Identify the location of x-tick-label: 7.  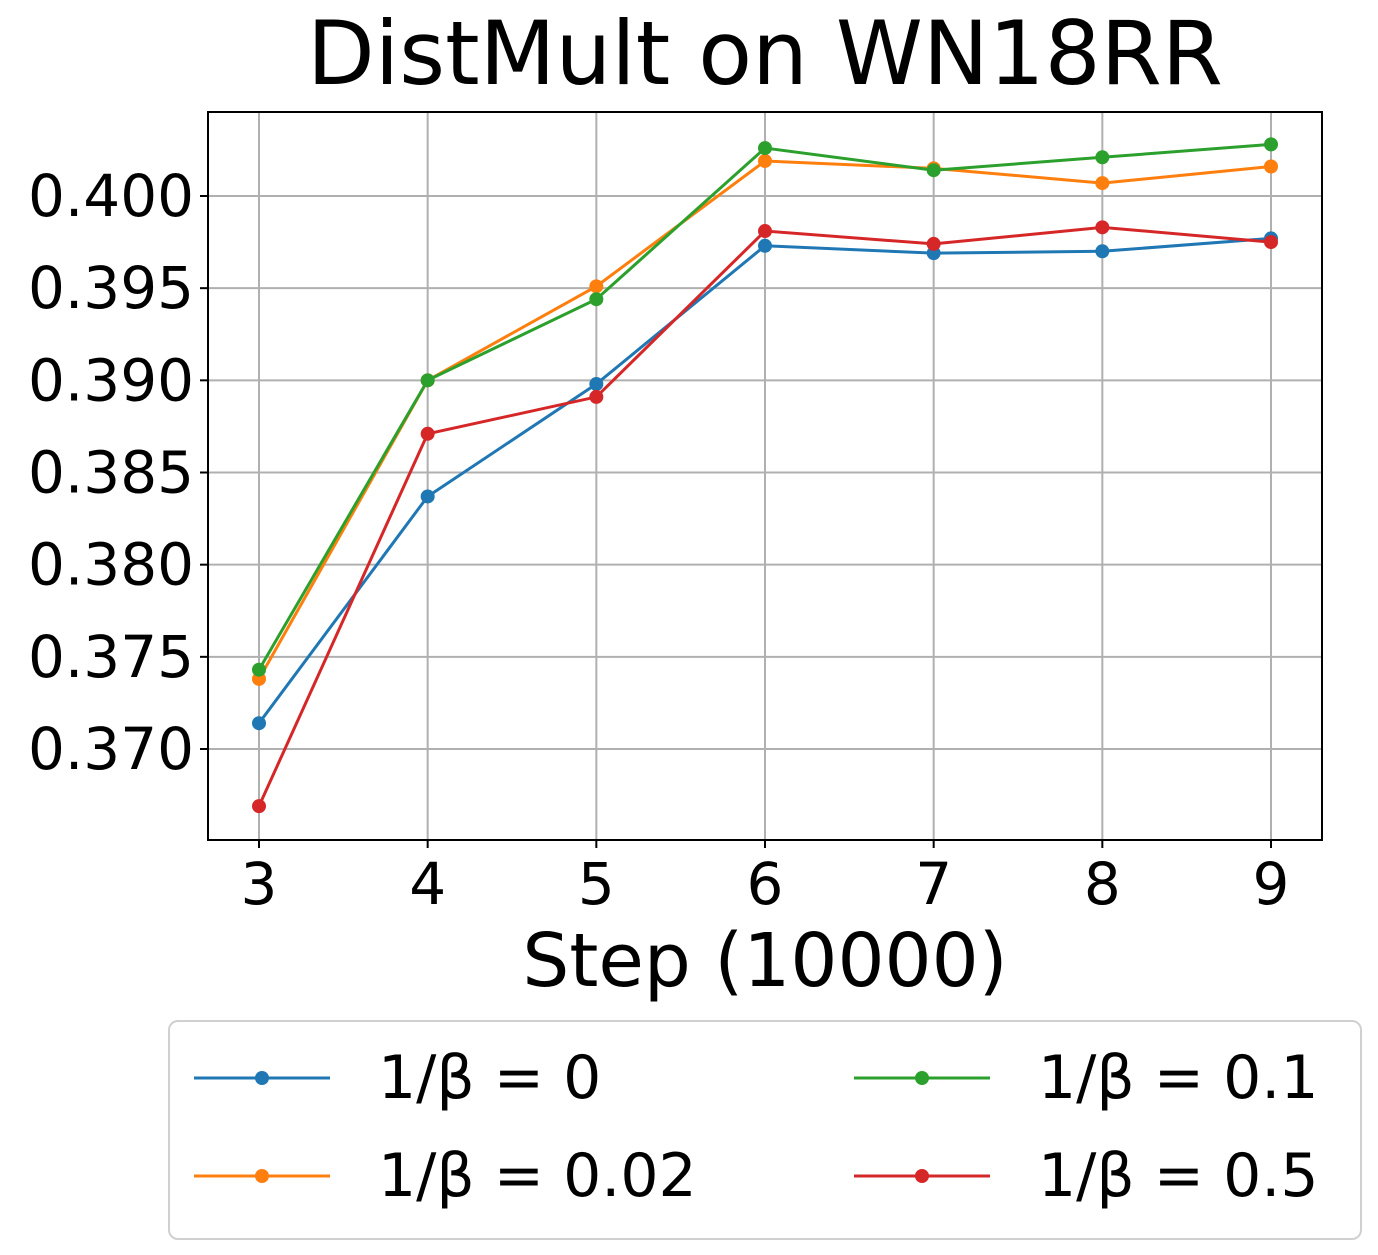
(933, 884).